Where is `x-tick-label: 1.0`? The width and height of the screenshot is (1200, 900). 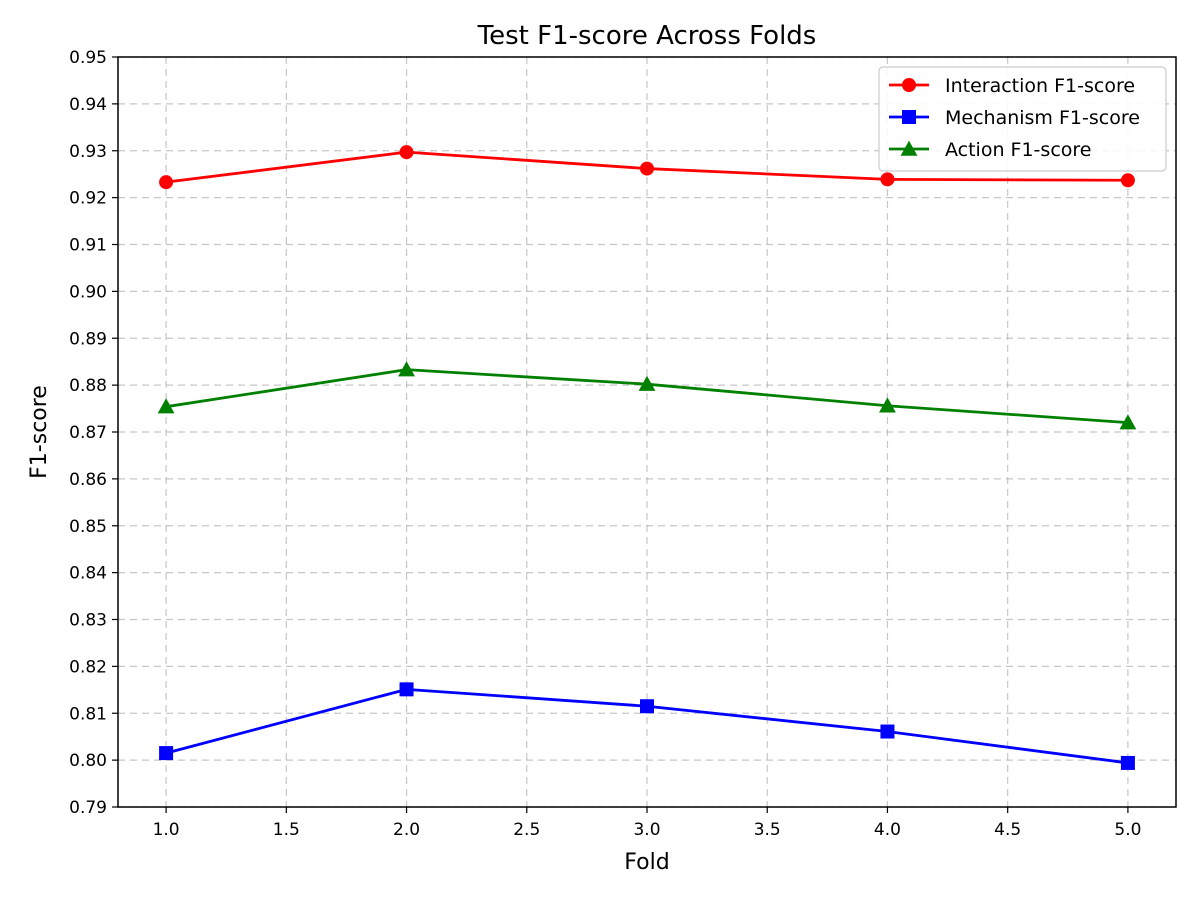
x-tick-label: 1.0 is located at coordinates (166, 830).